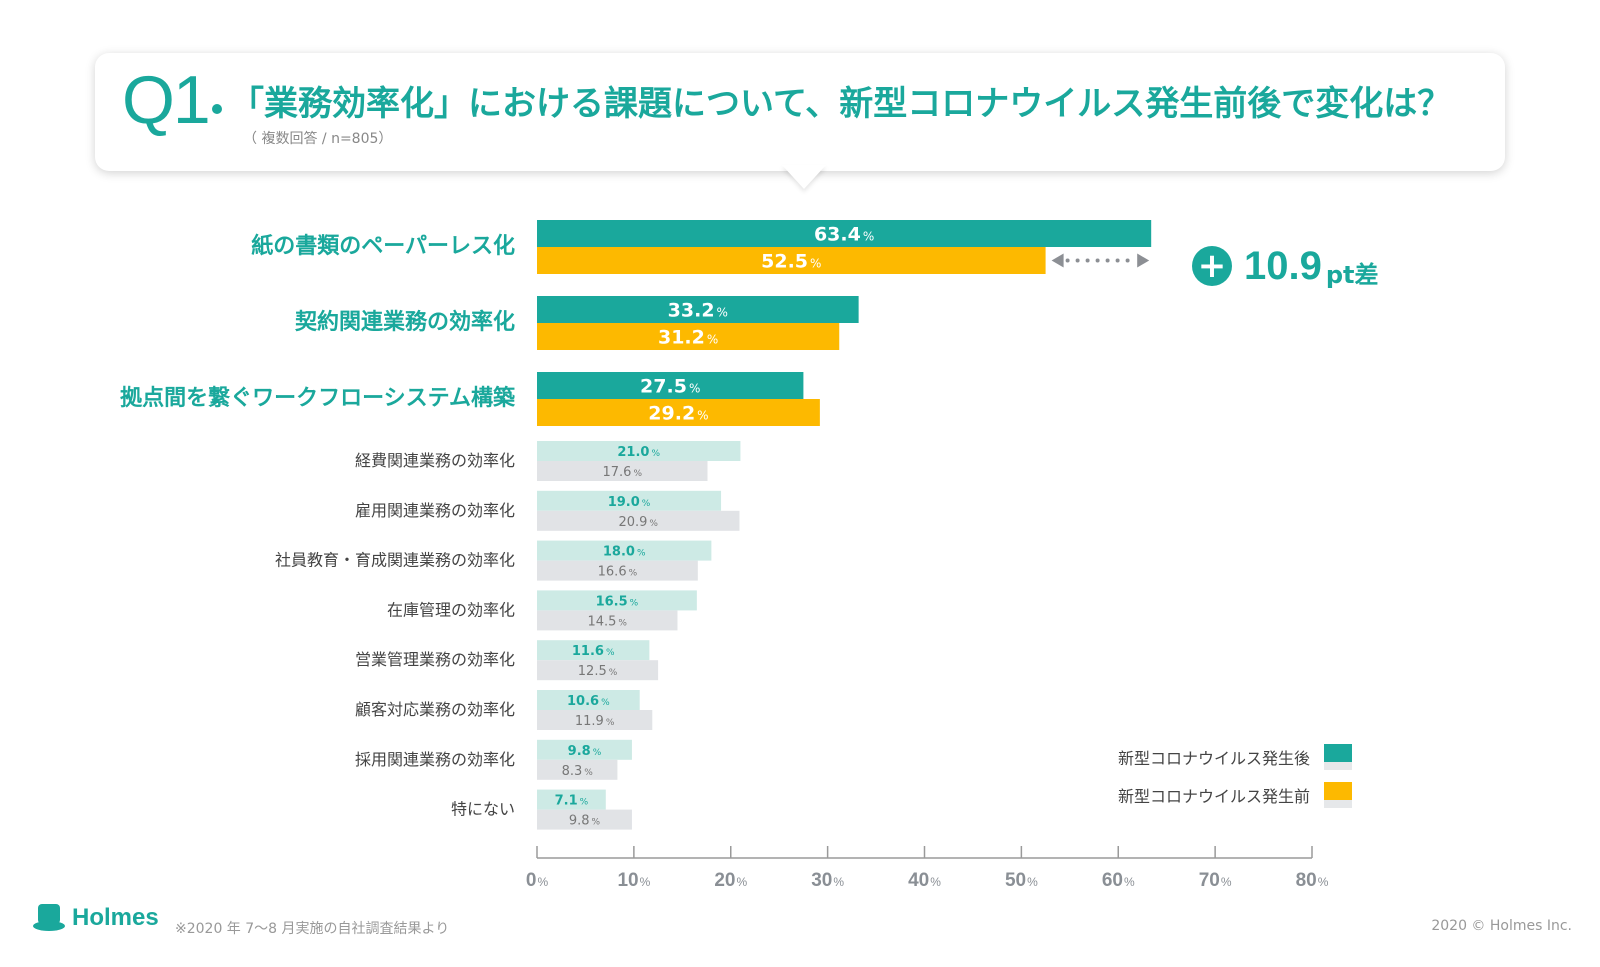  I want to click on category-label: 拠点間を繋ぐワークフローシステム構築, so click(318, 398).